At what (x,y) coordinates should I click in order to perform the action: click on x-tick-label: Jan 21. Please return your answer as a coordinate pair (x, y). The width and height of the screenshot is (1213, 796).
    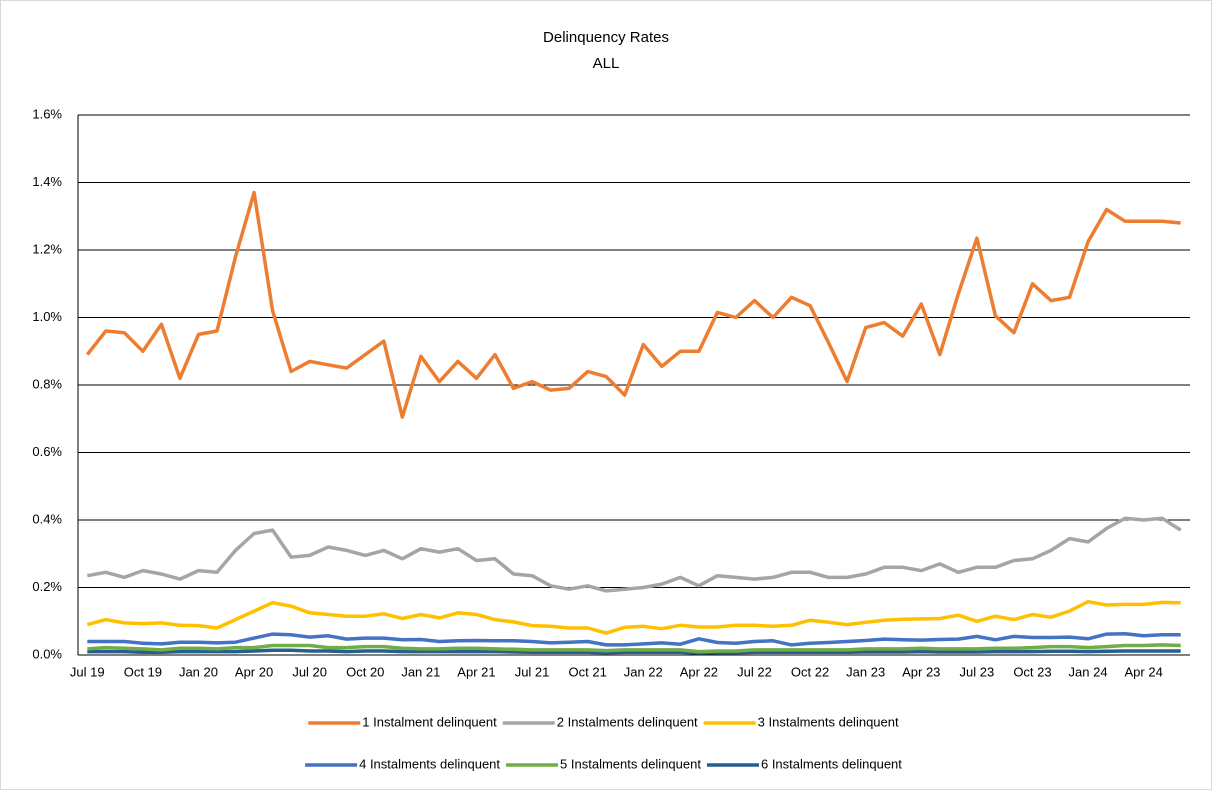
    Looking at the image, I should click on (420, 671).